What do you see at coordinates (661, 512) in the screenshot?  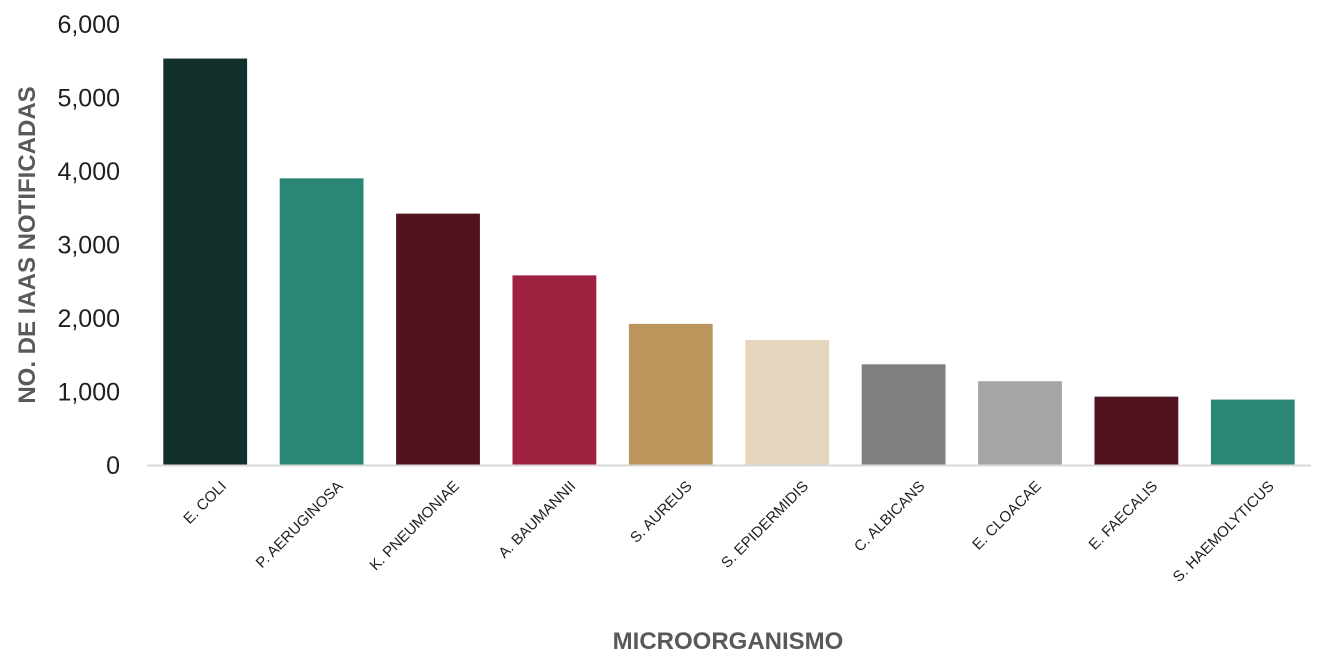 I see `x-tick-label: S. AUREUS` at bounding box center [661, 512].